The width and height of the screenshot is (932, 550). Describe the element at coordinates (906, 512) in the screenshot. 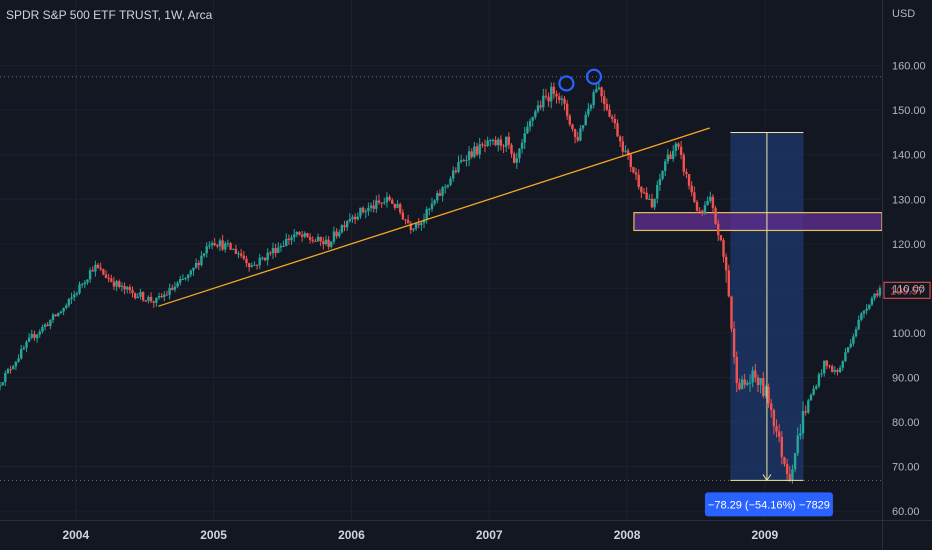

I see `y-tick-label: 60.00` at that location.